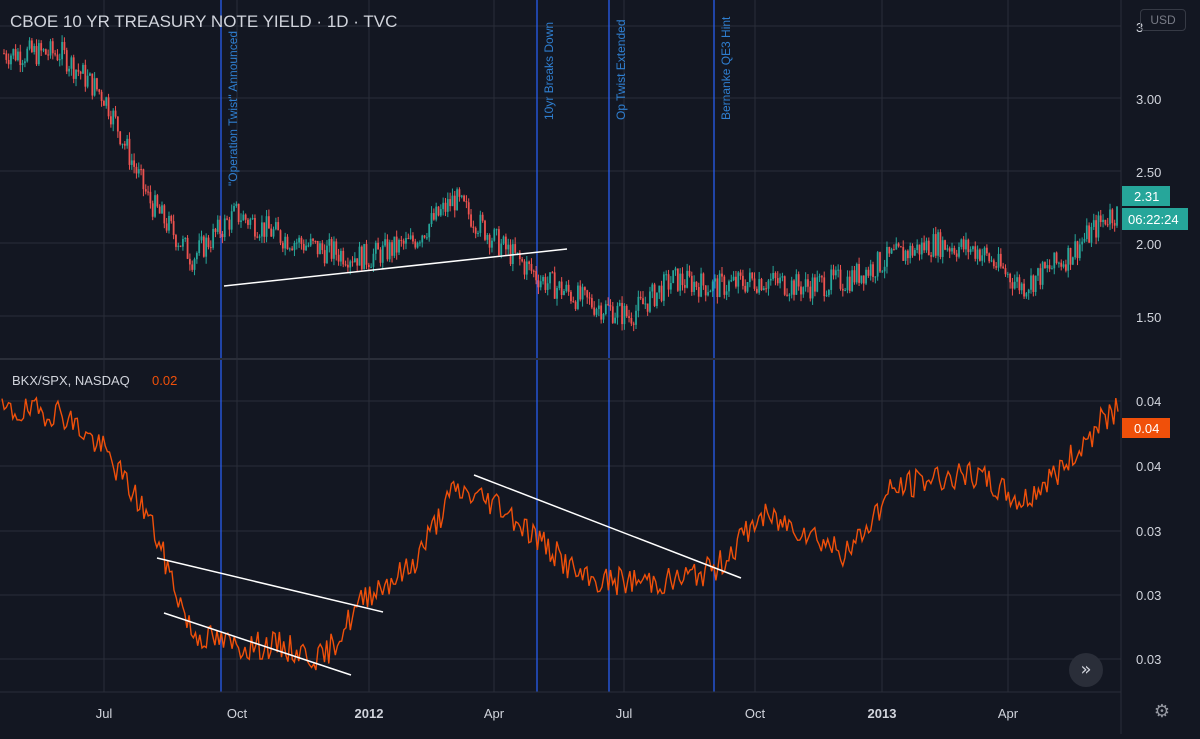 The width and height of the screenshot is (1200, 739). What do you see at coordinates (1162, 711) in the screenshot?
I see `gear-icon: ⚙` at bounding box center [1162, 711].